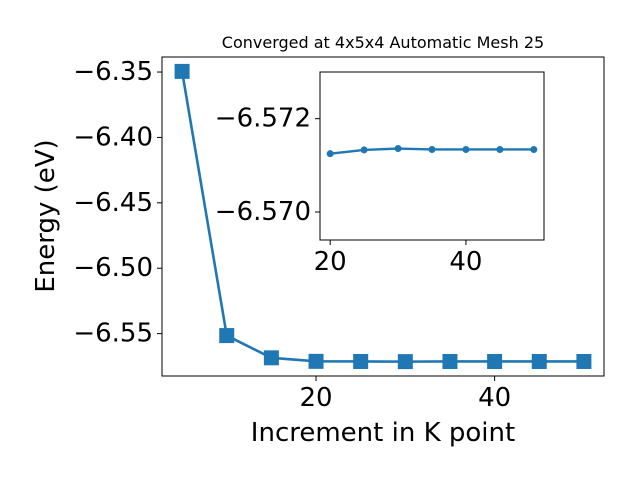 Image resolution: width=640 pixels, height=480 pixels. Describe the element at coordinates (46, 215) in the screenshot. I see `y-axis-label: Energy (eV)` at that location.